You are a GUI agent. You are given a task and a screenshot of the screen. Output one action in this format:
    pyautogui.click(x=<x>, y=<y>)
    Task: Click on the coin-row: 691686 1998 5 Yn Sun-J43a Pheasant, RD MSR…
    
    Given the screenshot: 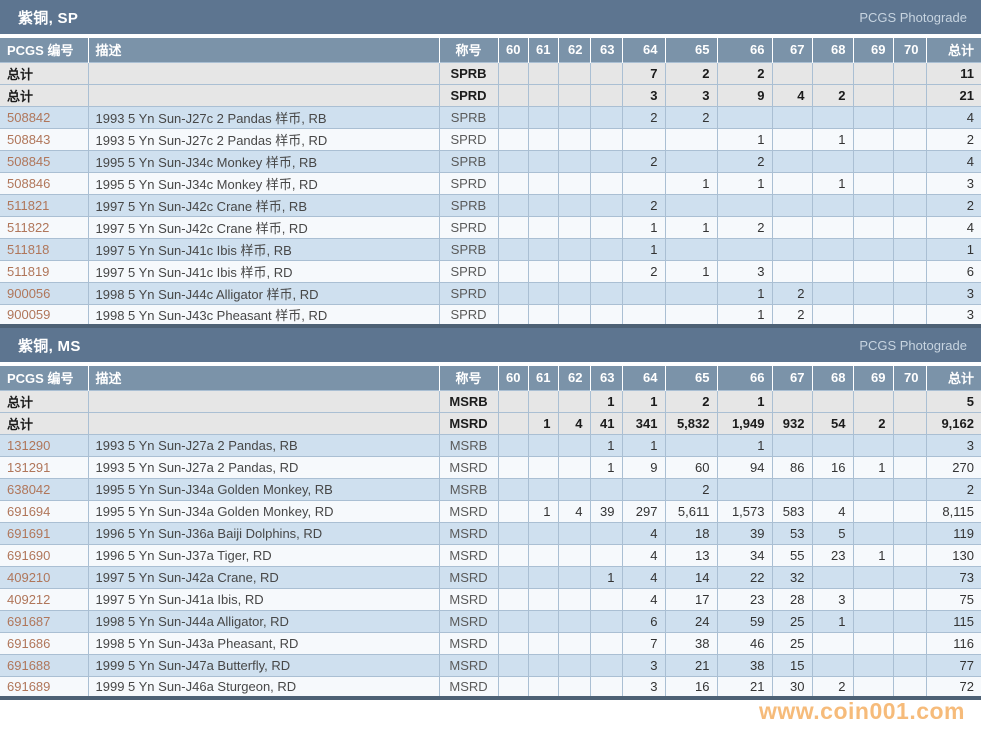 What is the action you would take?
    pyautogui.click(x=490, y=643)
    